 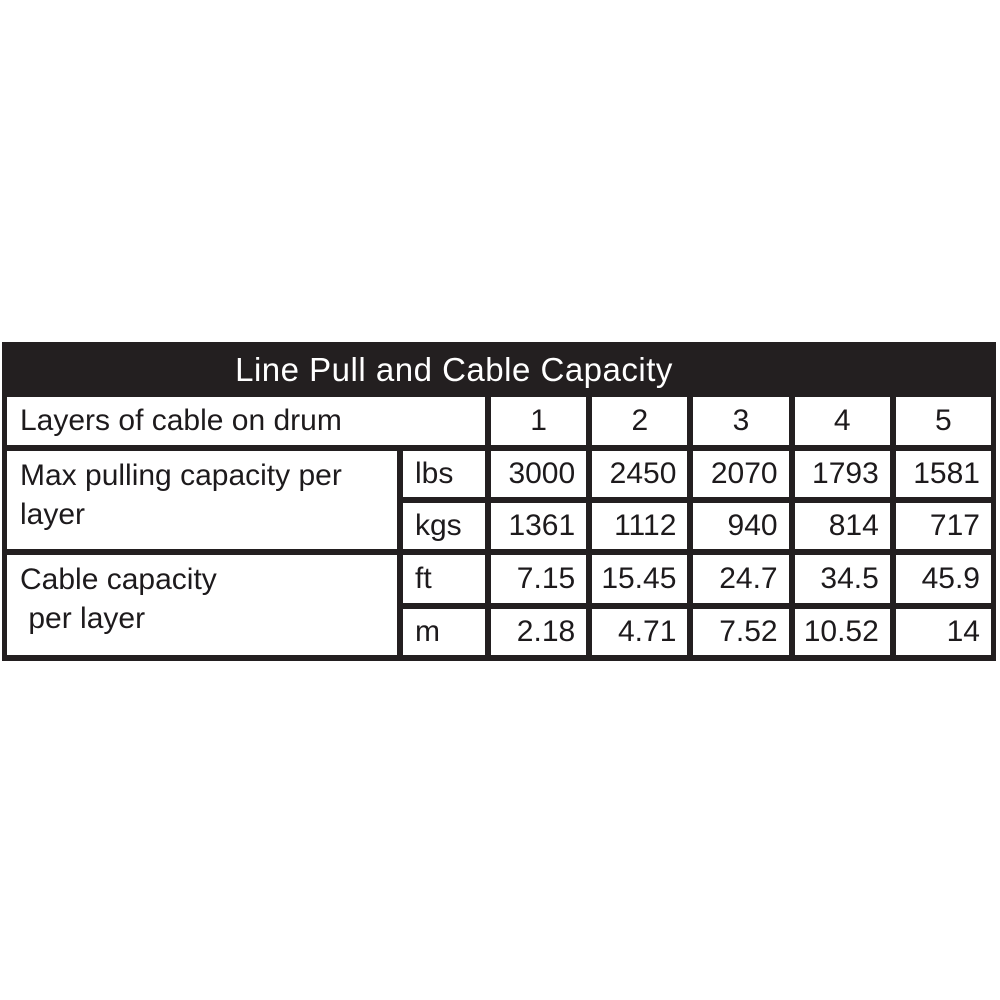 What do you see at coordinates (741, 474) in the screenshot?
I see `value-lbs-layer3: 2070` at bounding box center [741, 474].